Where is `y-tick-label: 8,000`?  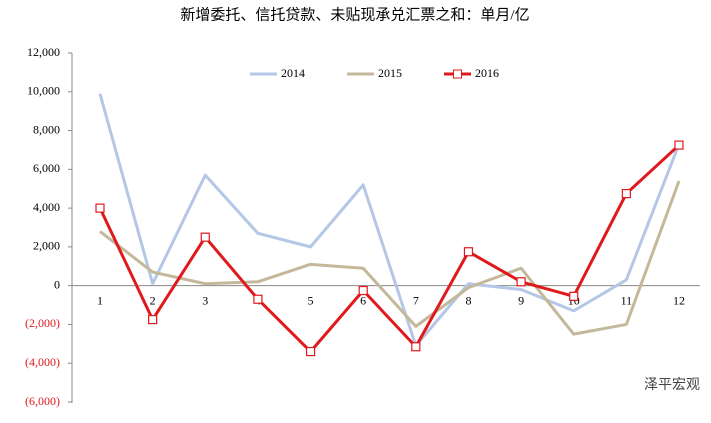
y-tick-label: 8,000 is located at coordinates (46, 129).